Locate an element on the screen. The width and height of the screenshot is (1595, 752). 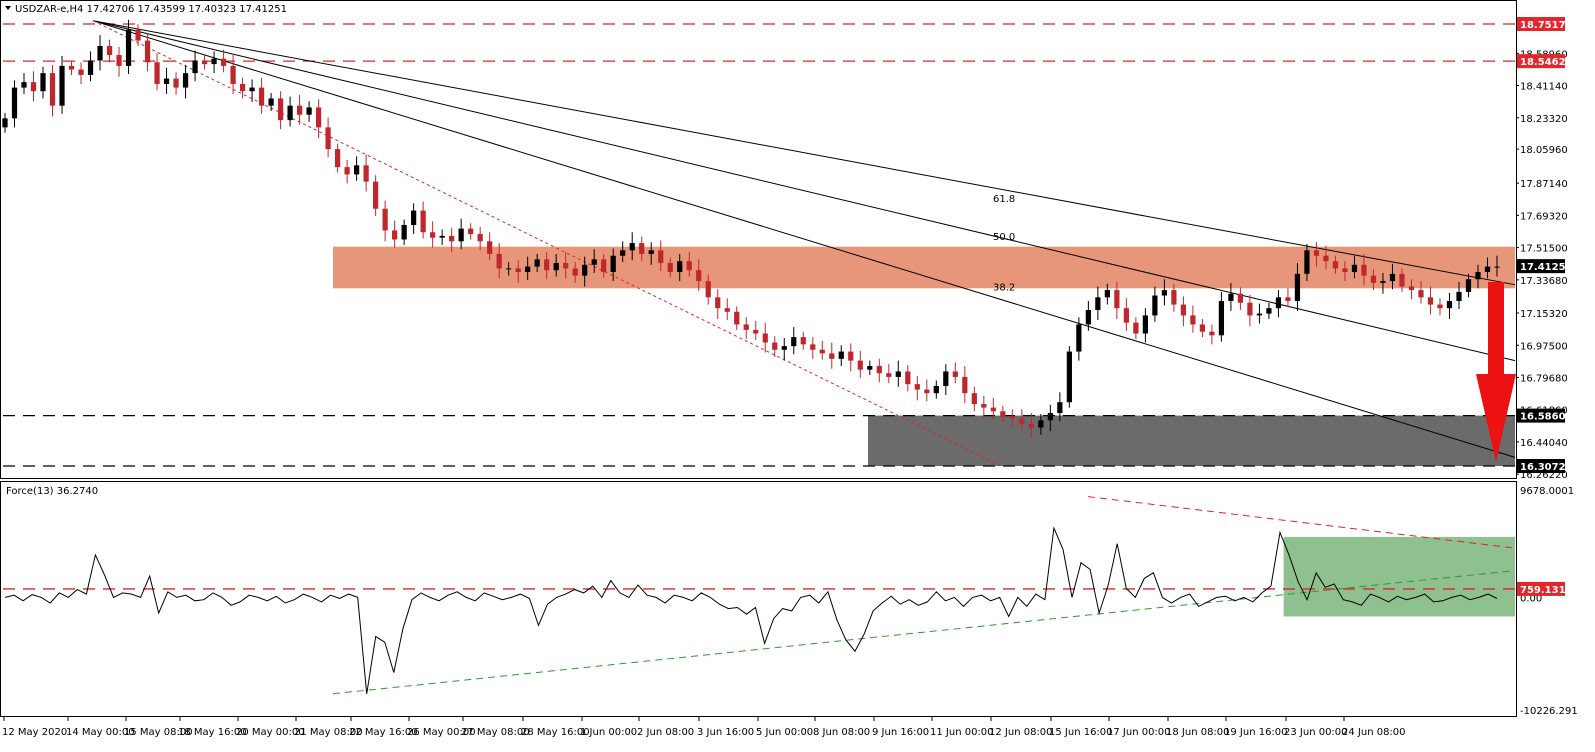
time-tick-label: 26 May 00:00 is located at coordinates (441, 732).